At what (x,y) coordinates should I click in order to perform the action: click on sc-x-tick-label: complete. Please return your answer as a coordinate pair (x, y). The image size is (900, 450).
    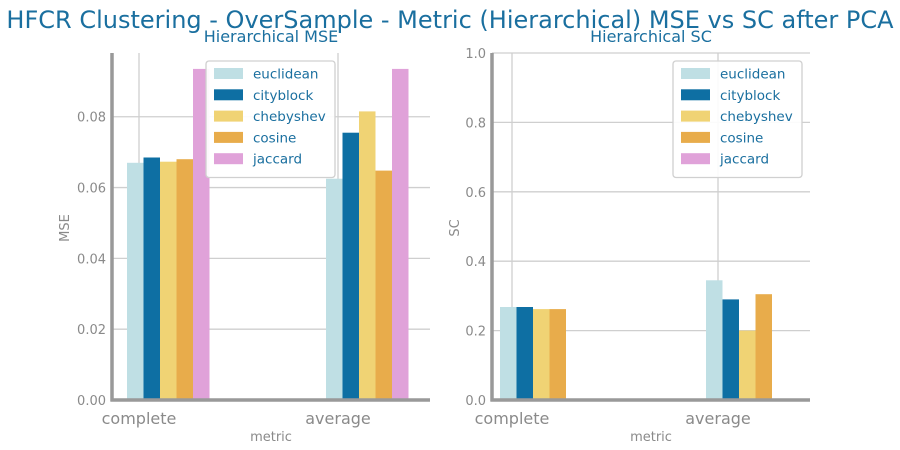
    Looking at the image, I should click on (512, 418).